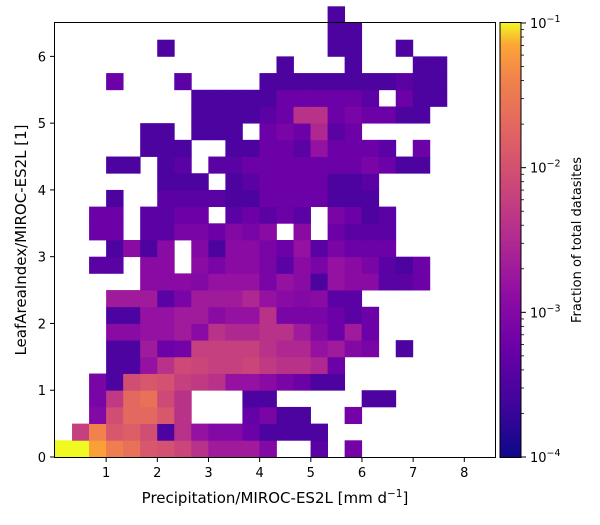 The height and width of the screenshot is (525, 600). Describe the element at coordinates (577, 240) in the screenshot. I see `colorbar-label: Fraction of total datasites` at that location.